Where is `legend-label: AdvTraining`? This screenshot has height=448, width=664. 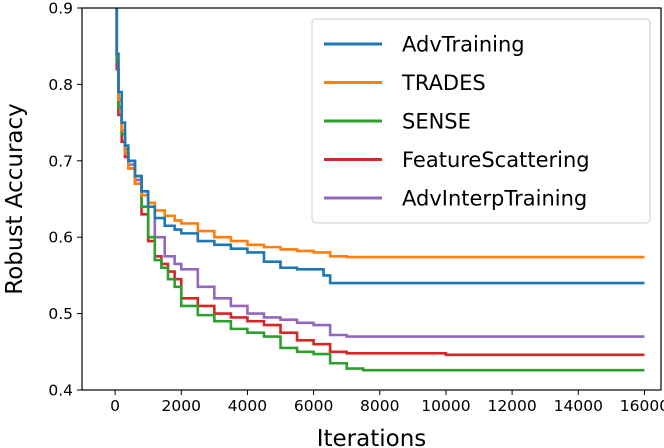
legend-label: AdvTraining is located at coordinates (463, 45).